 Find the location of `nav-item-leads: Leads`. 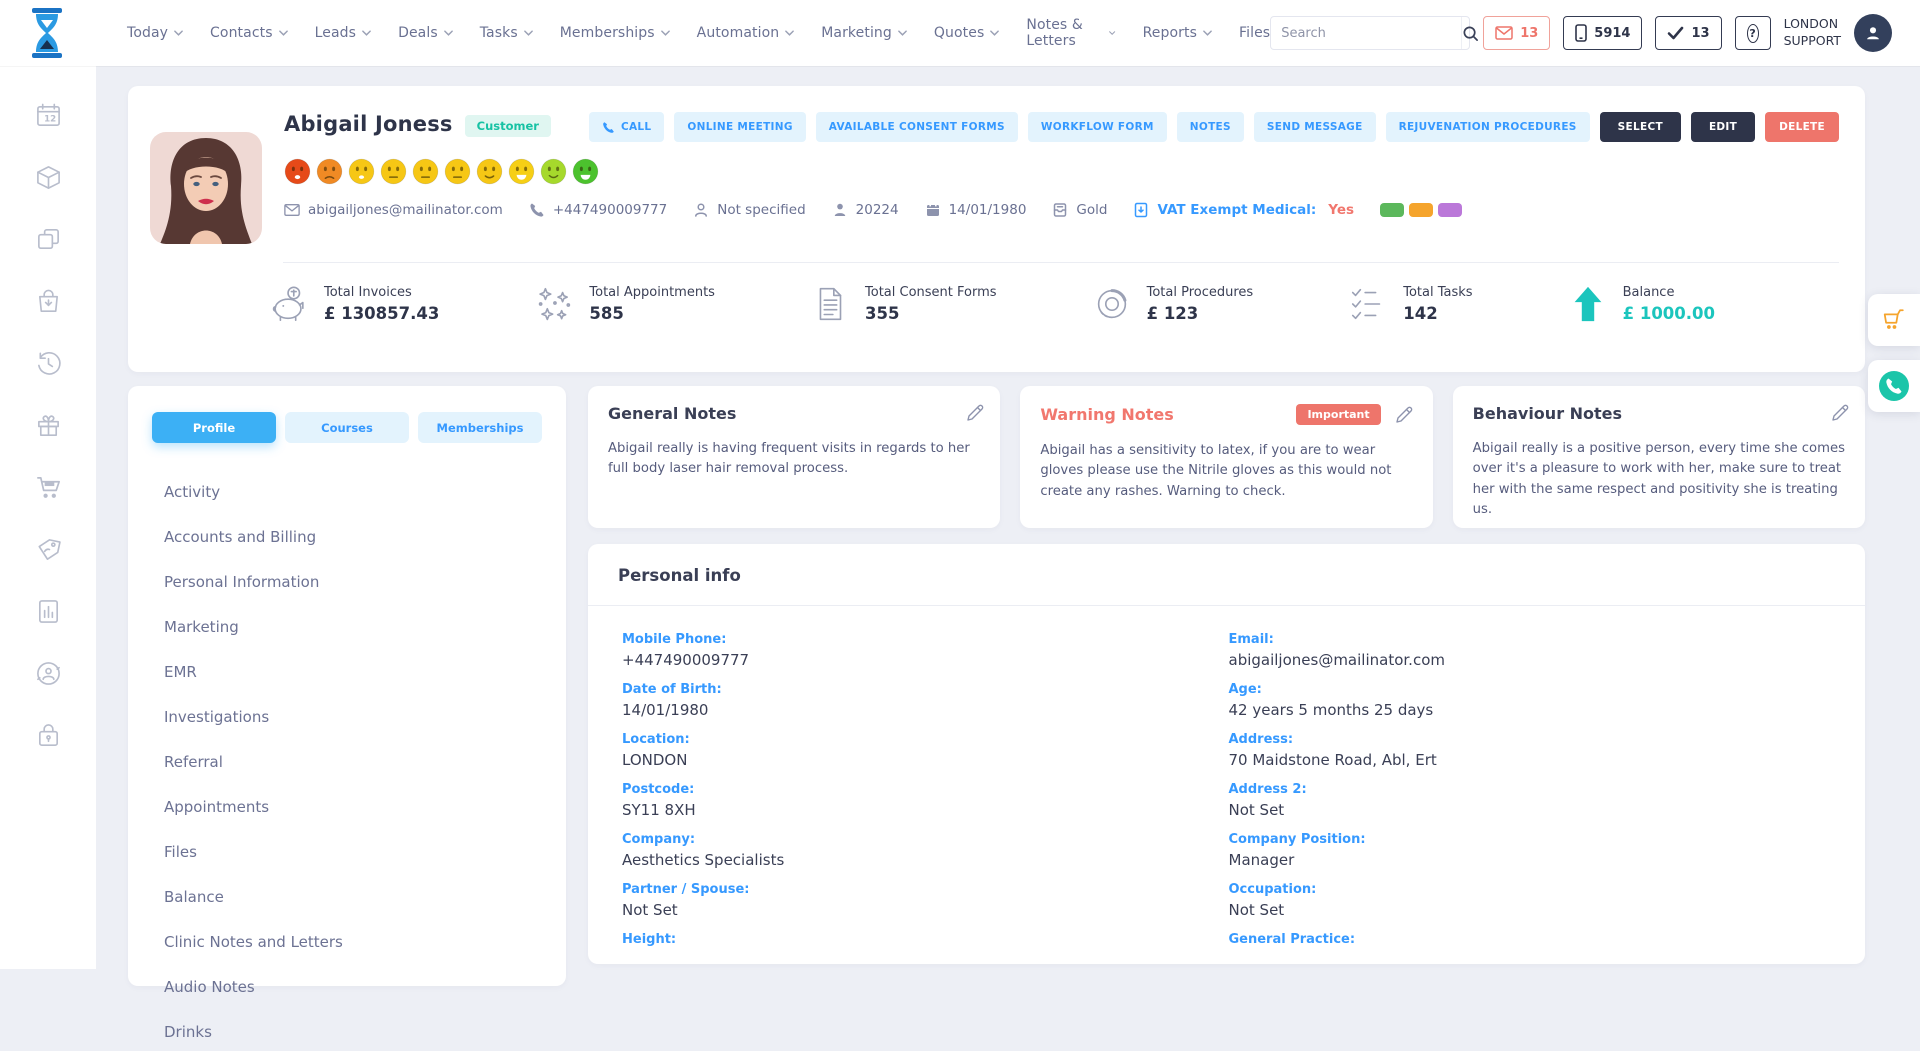

nav-item-leads: Leads is located at coordinates (343, 33).